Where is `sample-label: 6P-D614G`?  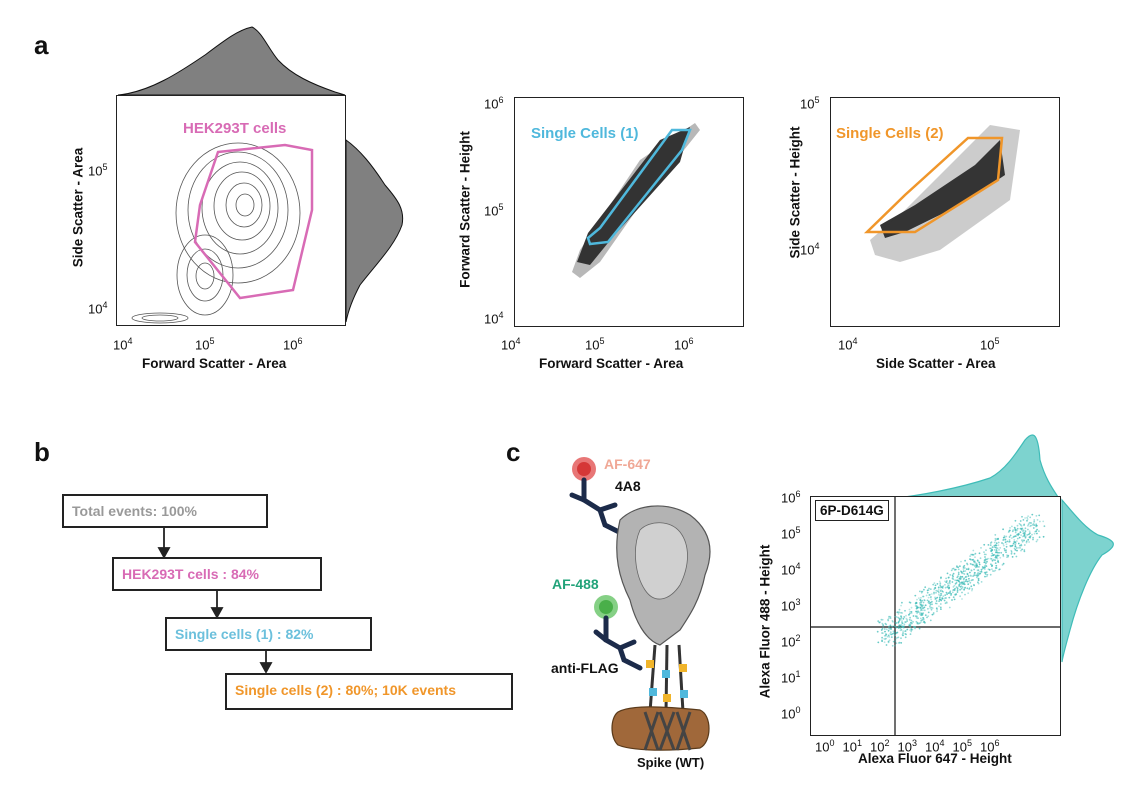
sample-label: 6P-D614G is located at coordinates (852, 510).